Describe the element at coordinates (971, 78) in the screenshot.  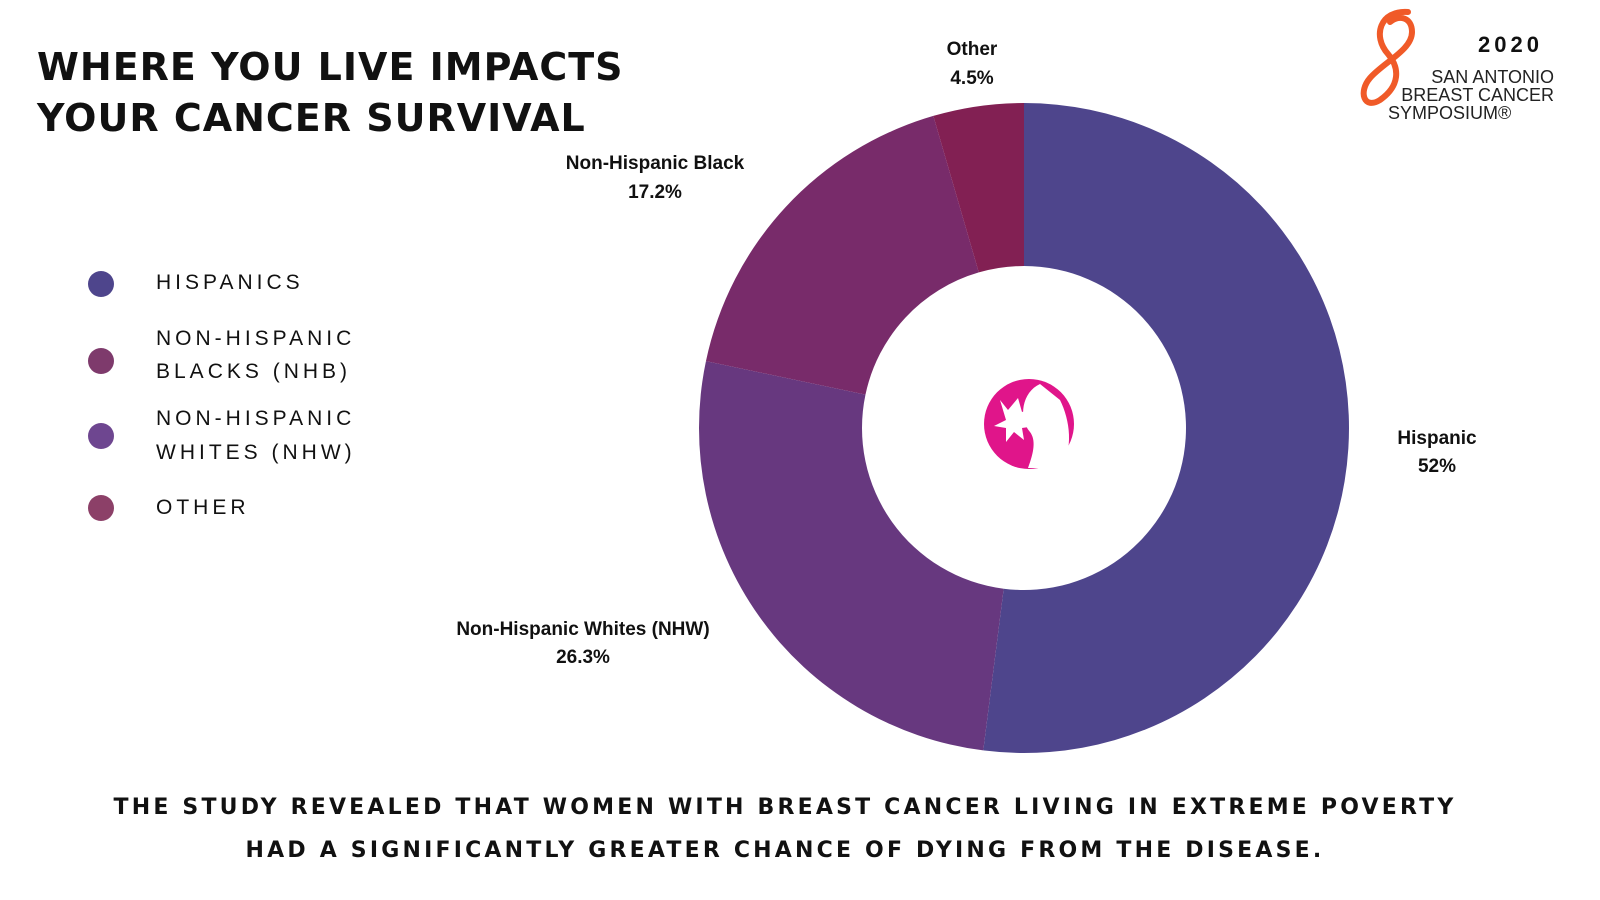
I see `slice-value-label: 4.5%` at that location.